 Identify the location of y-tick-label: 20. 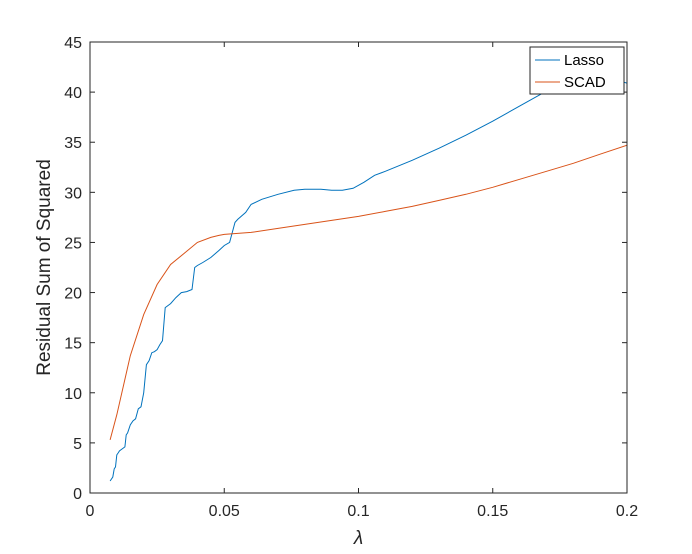
(73, 294).